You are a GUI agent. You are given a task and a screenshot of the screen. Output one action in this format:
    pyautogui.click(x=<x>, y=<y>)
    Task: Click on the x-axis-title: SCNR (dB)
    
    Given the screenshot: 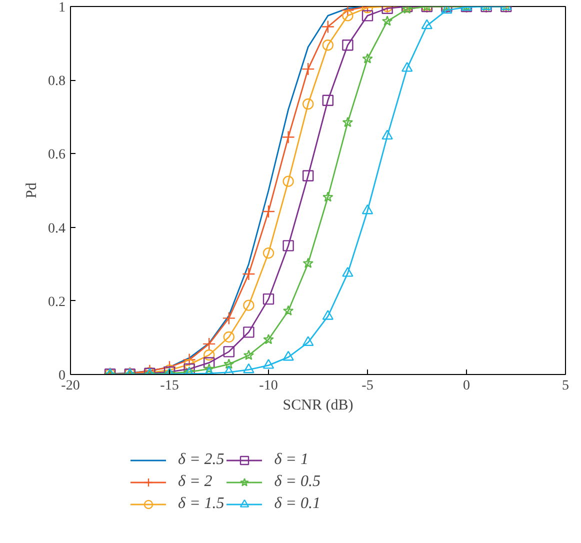 What is the action you would take?
    pyautogui.click(x=318, y=406)
    